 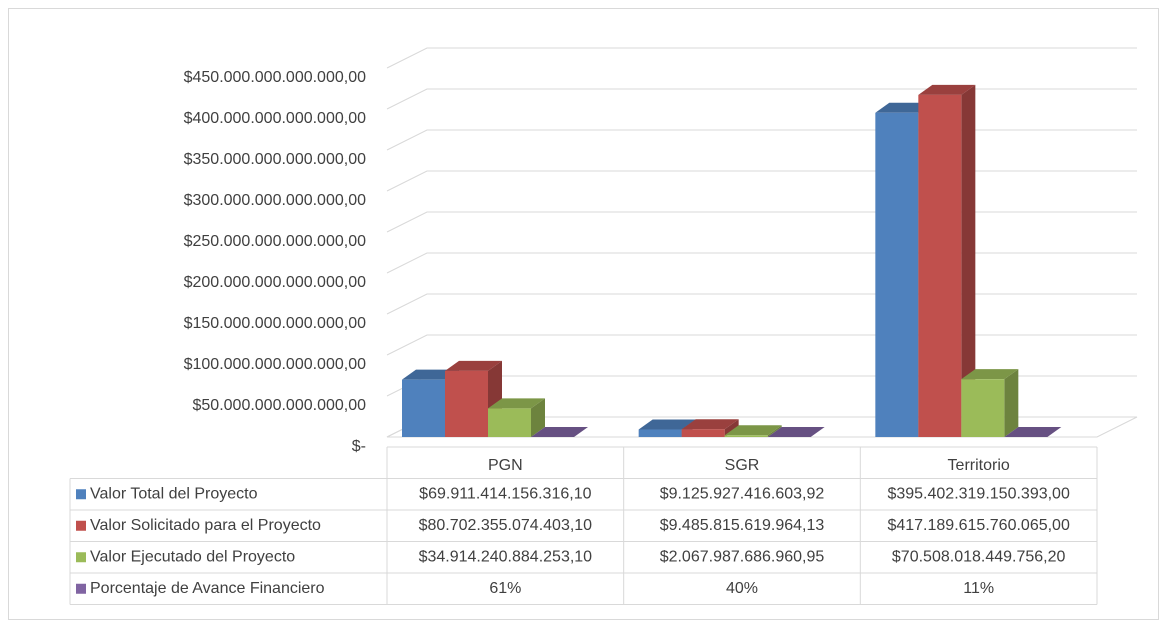 I want to click on y-tick-label: $-, so click(x=359, y=446).